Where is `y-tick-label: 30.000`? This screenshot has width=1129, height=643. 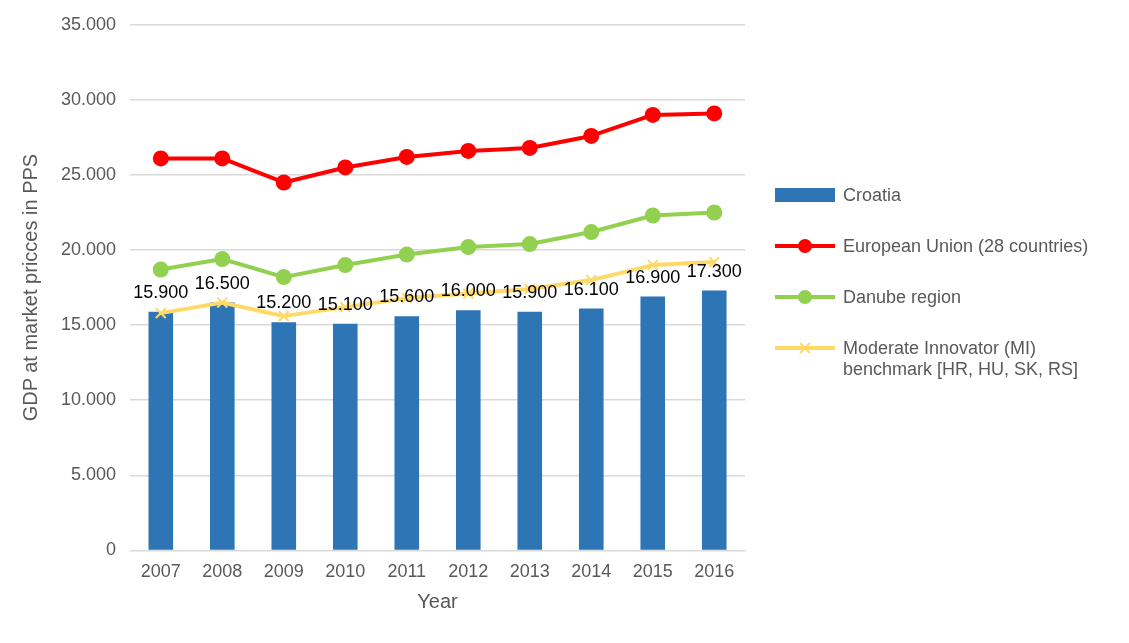
y-tick-label: 30.000 is located at coordinates (88, 98).